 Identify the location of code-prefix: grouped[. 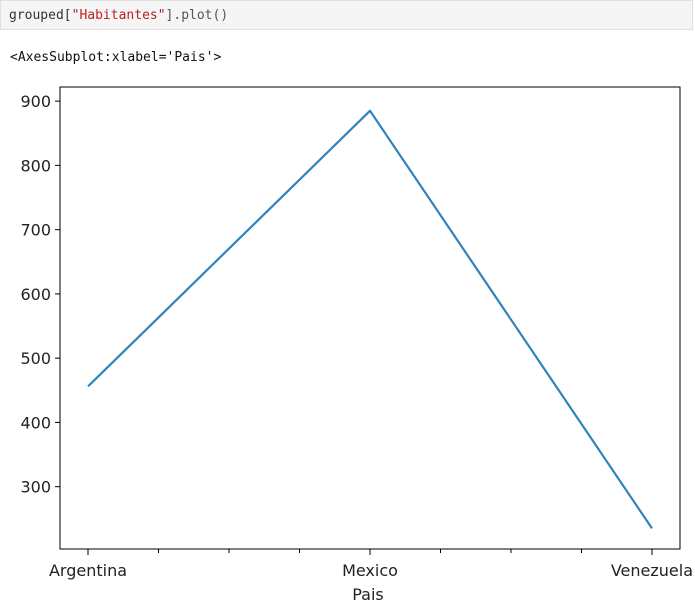
(40, 15).